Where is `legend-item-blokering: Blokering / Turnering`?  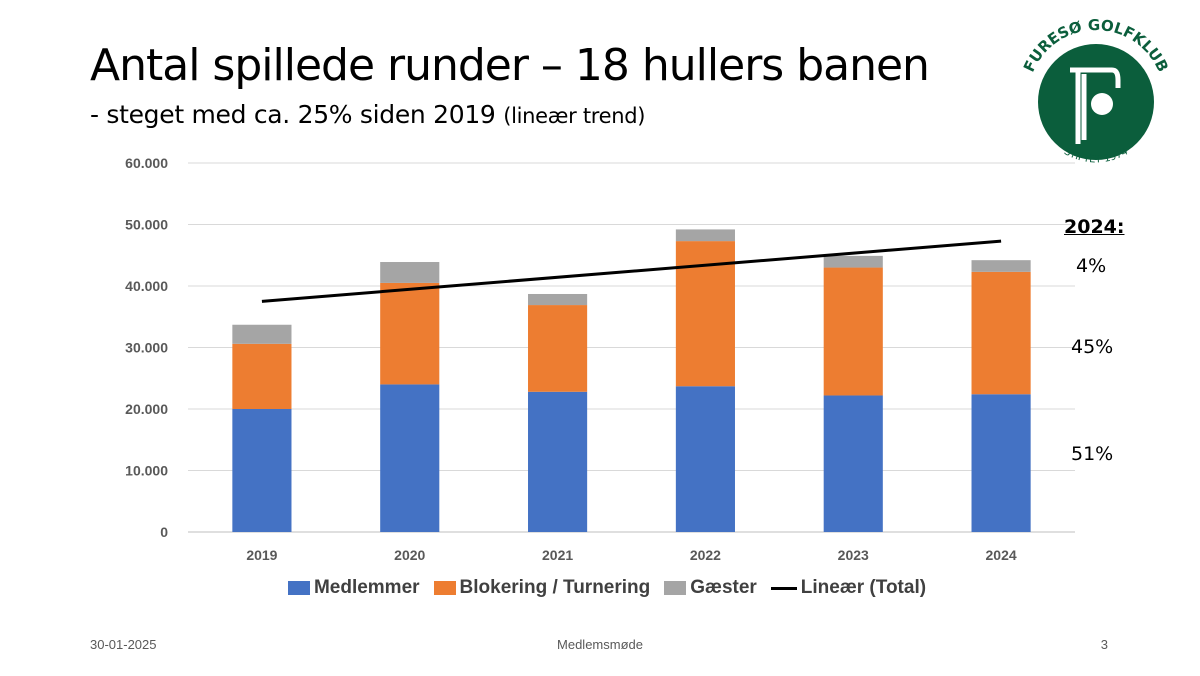
legend-item-blokering: Blokering / Turnering is located at coordinates (542, 588).